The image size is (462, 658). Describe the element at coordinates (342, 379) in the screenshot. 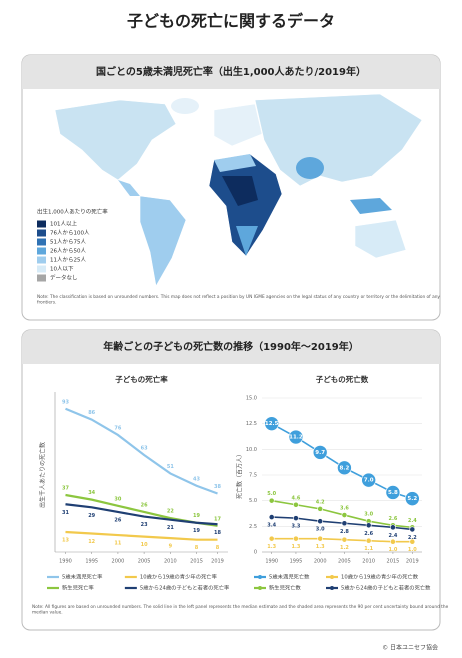

I see `chart-title: 子どもの死亡数` at that location.